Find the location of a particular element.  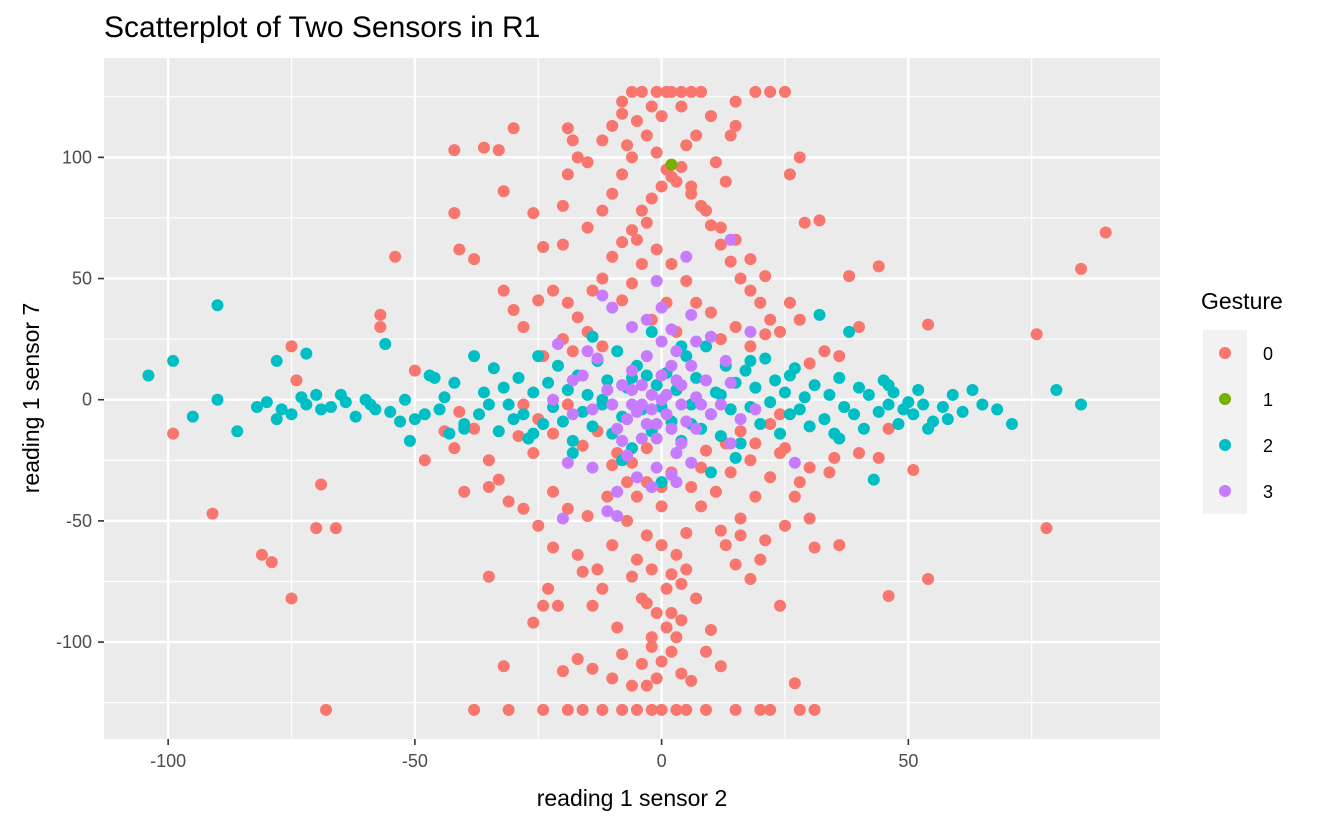

legend: 0 1 2 3 is located at coordinates (1238, 422).